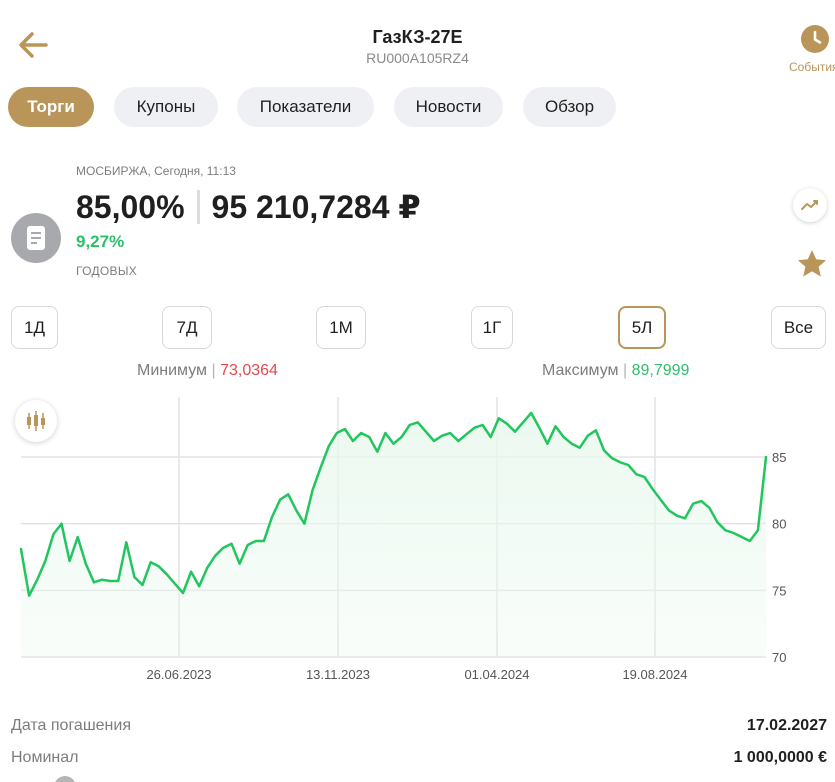 This screenshot has height=782, width=835. I want to click on maturity-date-label: Дата погашения, so click(71, 725).